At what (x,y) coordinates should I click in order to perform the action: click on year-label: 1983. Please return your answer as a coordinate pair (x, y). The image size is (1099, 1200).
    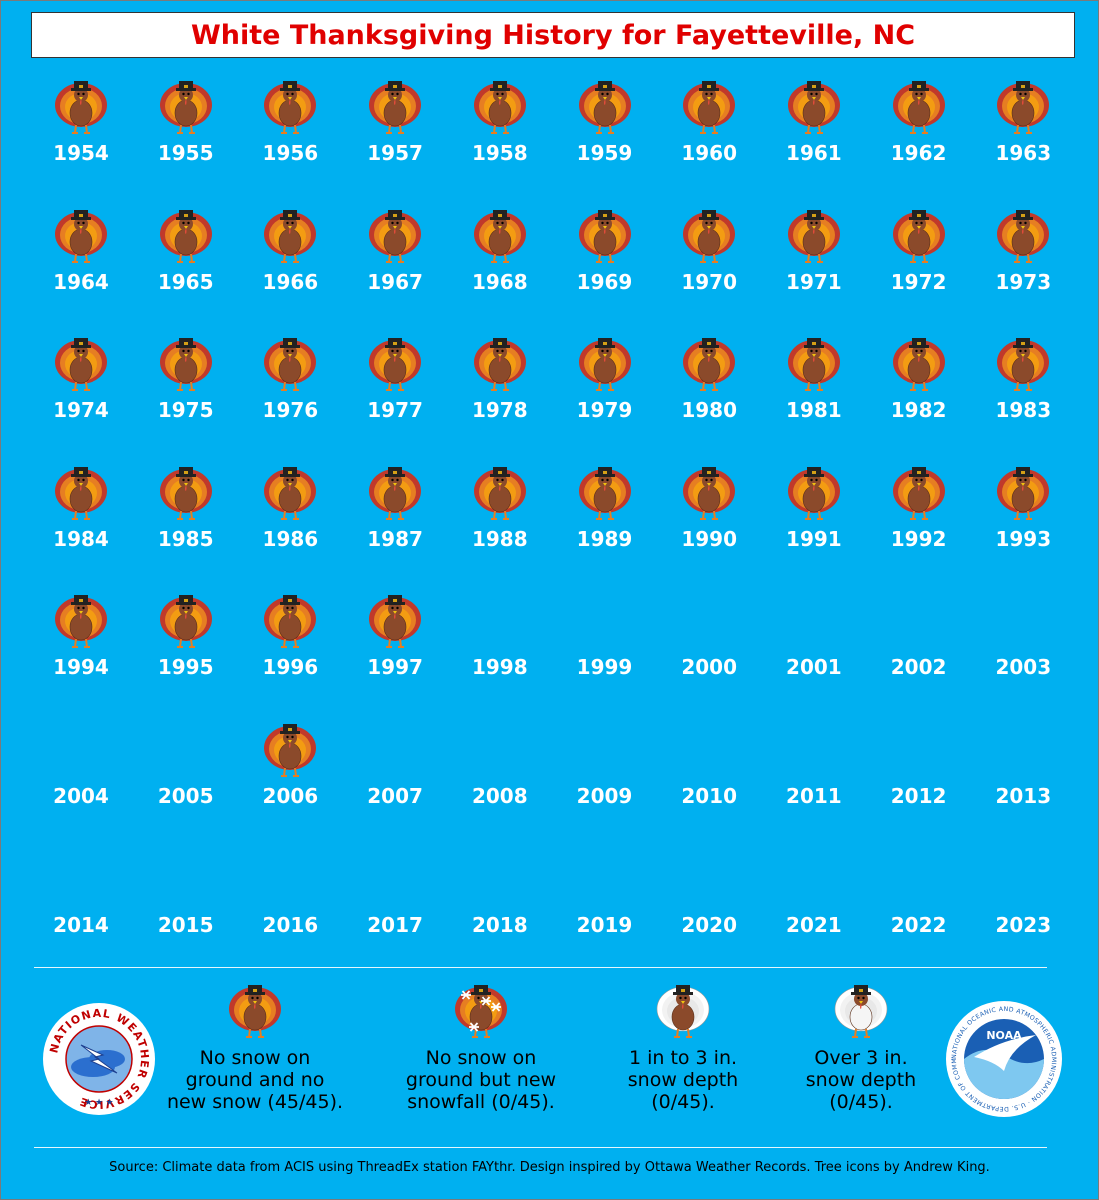
    Looking at the image, I should click on (1023, 410).